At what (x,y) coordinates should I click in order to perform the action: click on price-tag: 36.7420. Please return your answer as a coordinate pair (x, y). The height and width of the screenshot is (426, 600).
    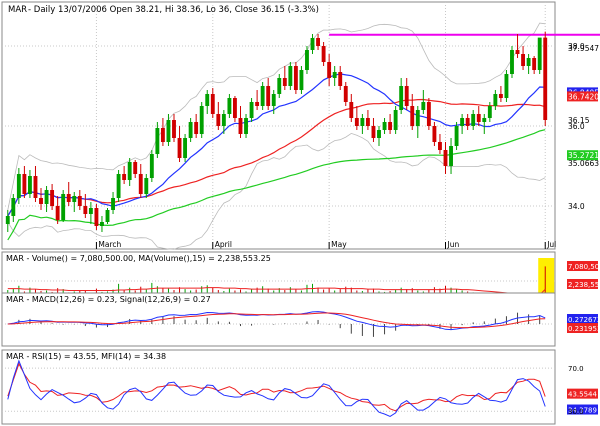
    Looking at the image, I should click on (583, 96).